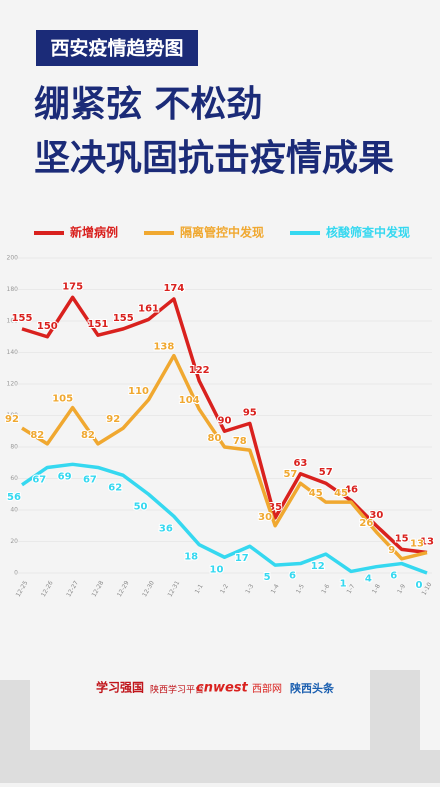 This screenshot has height=787, width=440. What do you see at coordinates (368, 579) in the screenshot?
I see `data-label: 4` at bounding box center [368, 579].